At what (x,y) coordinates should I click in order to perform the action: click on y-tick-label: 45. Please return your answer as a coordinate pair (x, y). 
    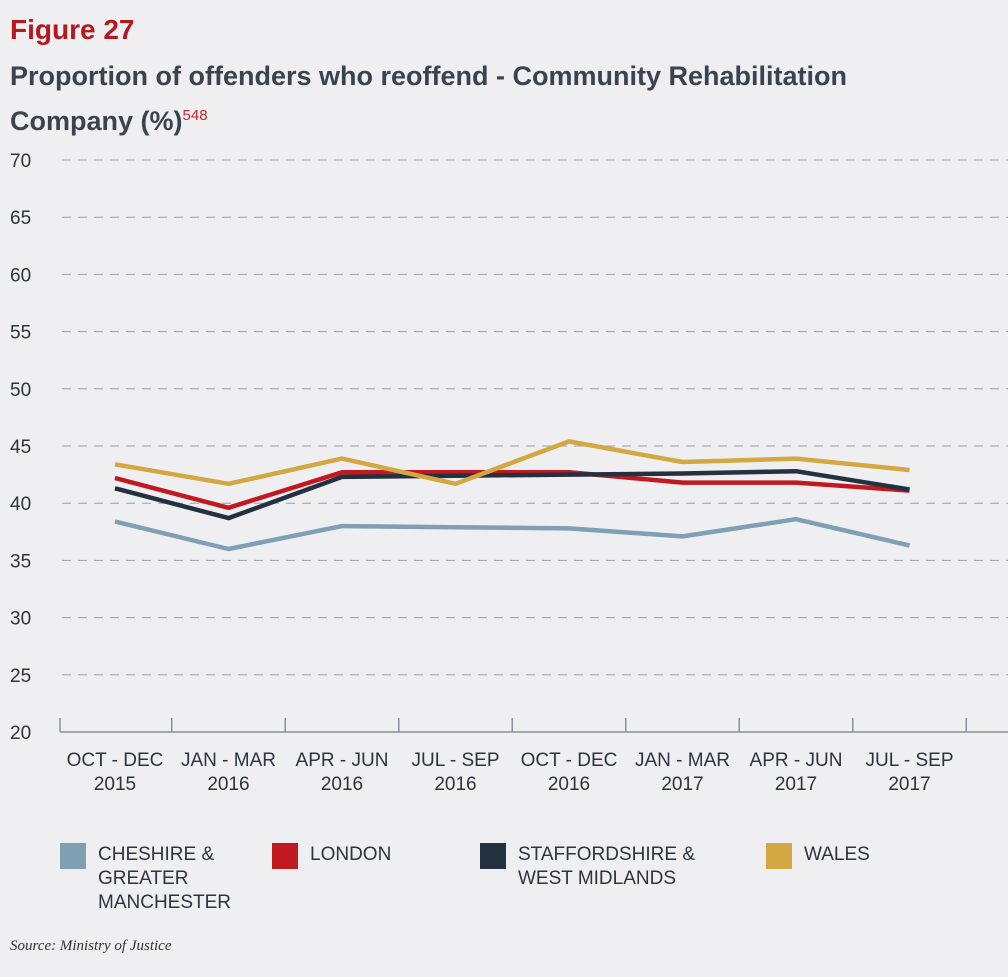
    Looking at the image, I should click on (20, 447).